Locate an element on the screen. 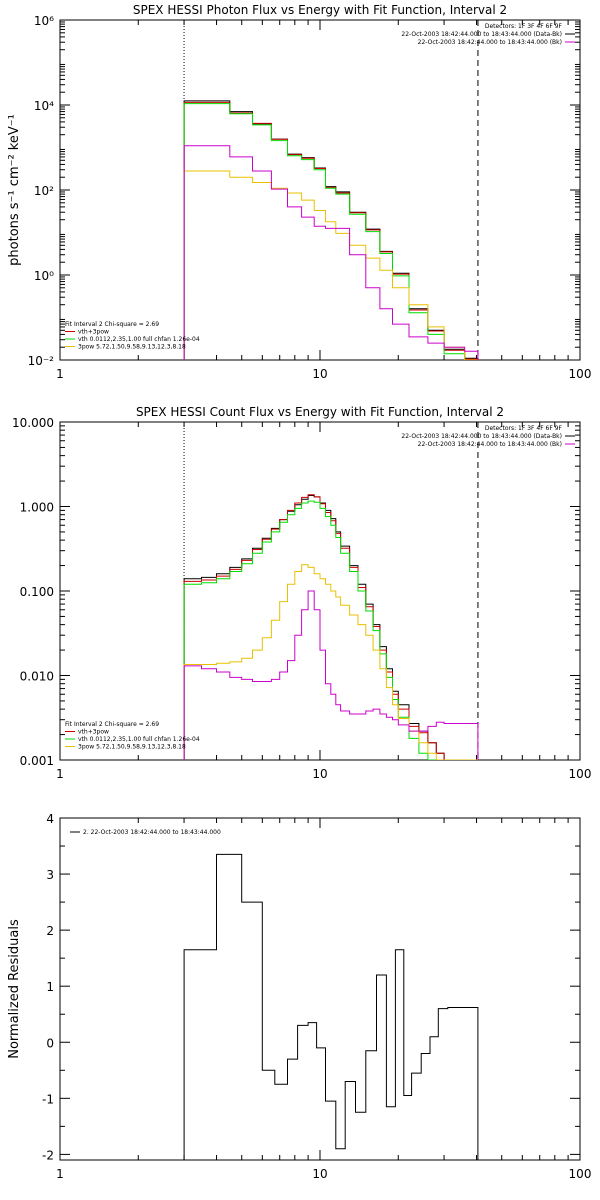 This screenshot has width=600, height=1200. y-tick-label: 10⁶ is located at coordinates (44, 21).